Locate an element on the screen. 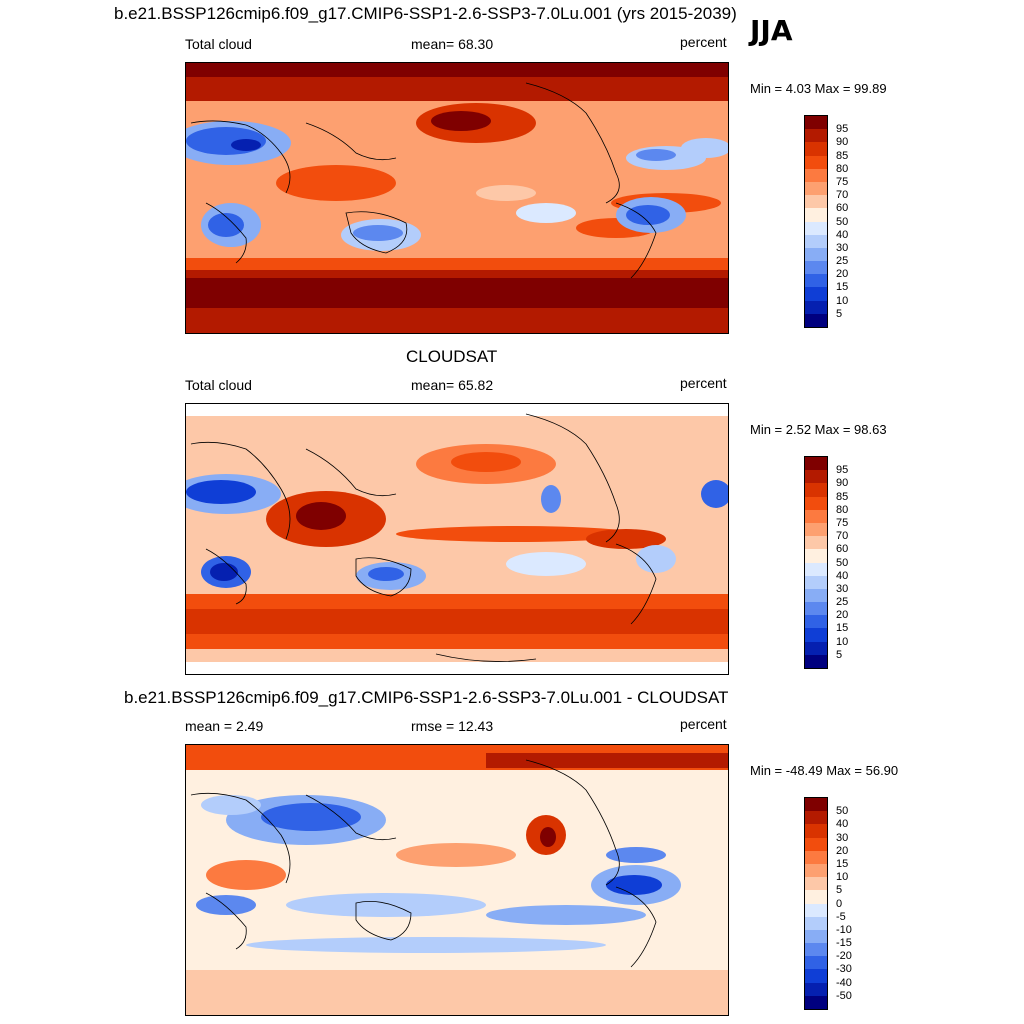  panel-1-map is located at coordinates (457, 198).